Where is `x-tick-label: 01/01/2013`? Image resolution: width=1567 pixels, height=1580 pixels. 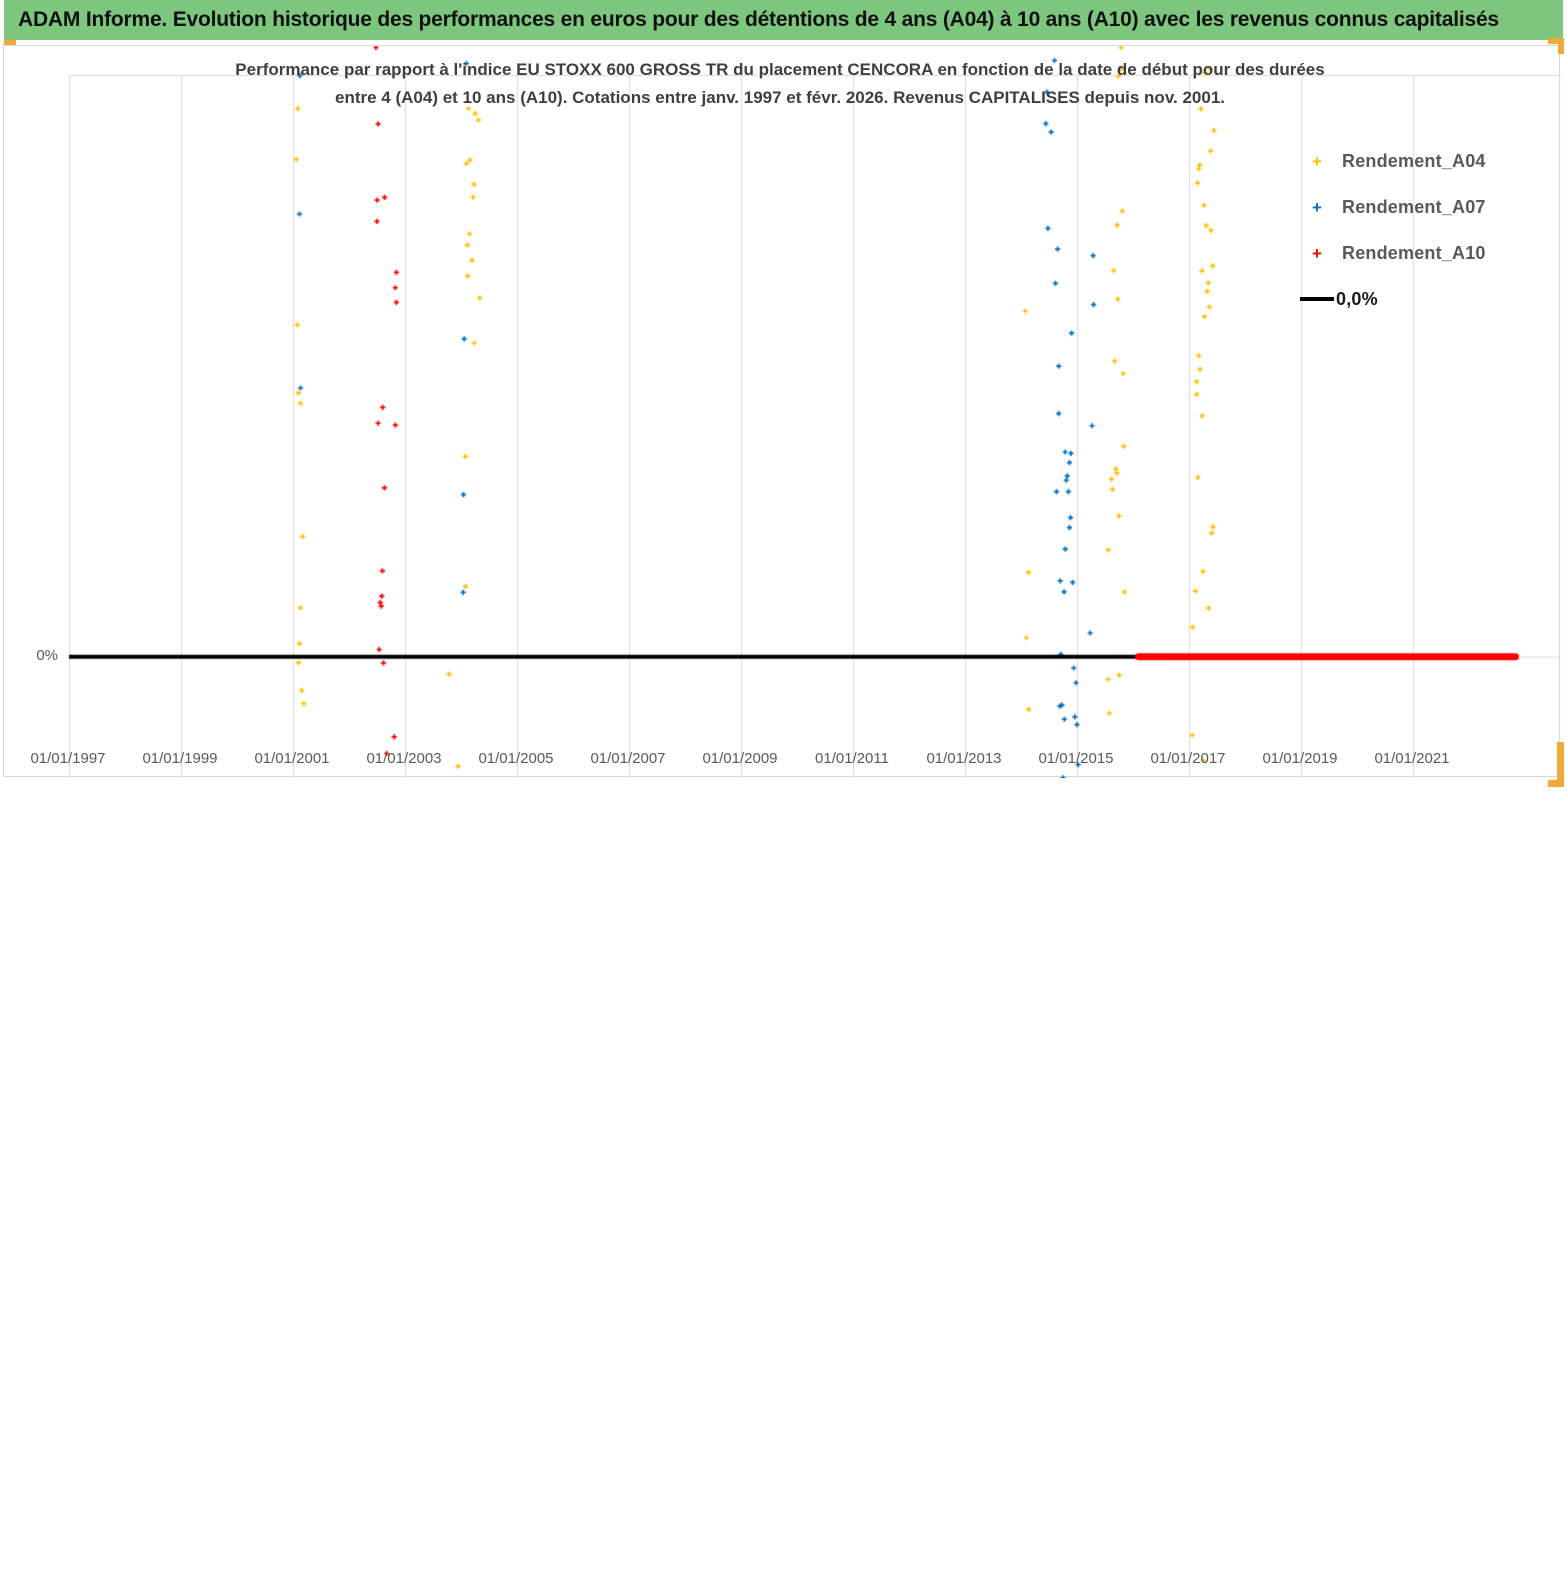 x-tick-label: 01/01/2013 is located at coordinates (964, 758).